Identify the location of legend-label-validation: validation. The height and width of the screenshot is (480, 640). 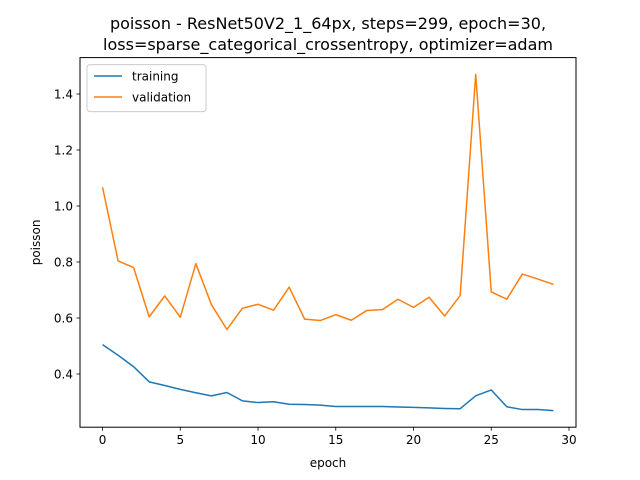
(161, 98).